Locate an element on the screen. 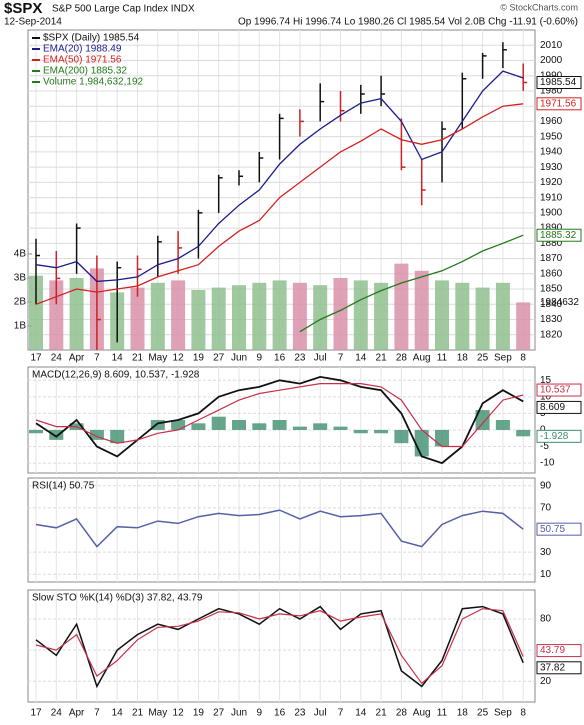 Image resolution: width=584 pixels, height=725 pixels. x-tick-label: 12 is located at coordinates (179, 713).